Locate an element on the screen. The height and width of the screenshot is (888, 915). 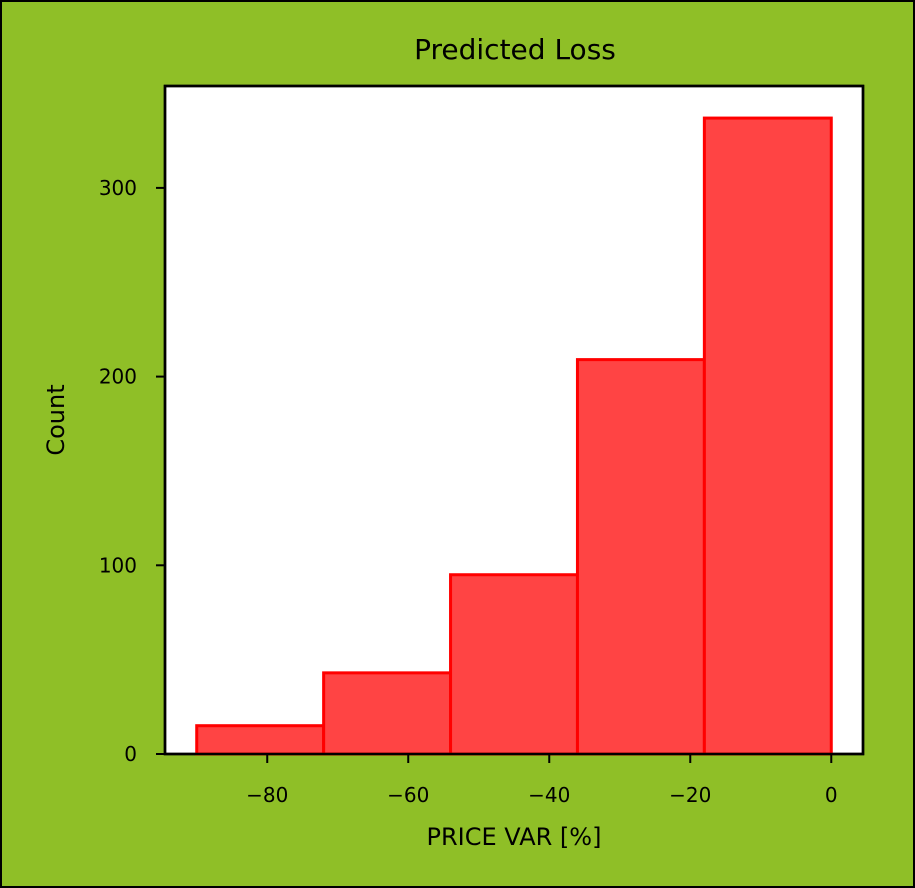
y-axis-label: Count is located at coordinates (56, 419).